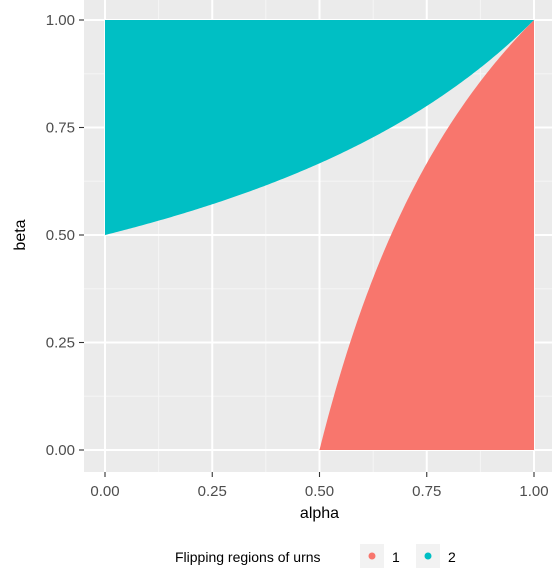 This screenshot has height=575, width=552. Describe the element at coordinates (319, 491) in the screenshot. I see `x-tick-label: 0.50` at that location.